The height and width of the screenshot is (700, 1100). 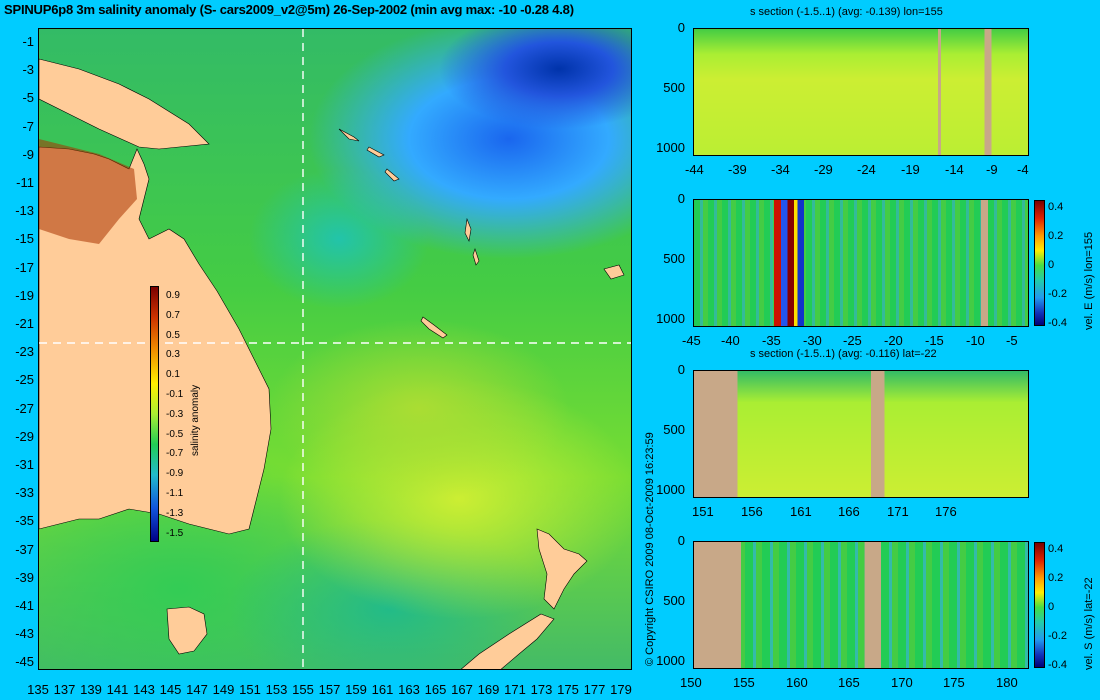 What do you see at coordinates (117, 689) in the screenshot?
I see `lon-tick-label: 141` at bounding box center [117, 689].